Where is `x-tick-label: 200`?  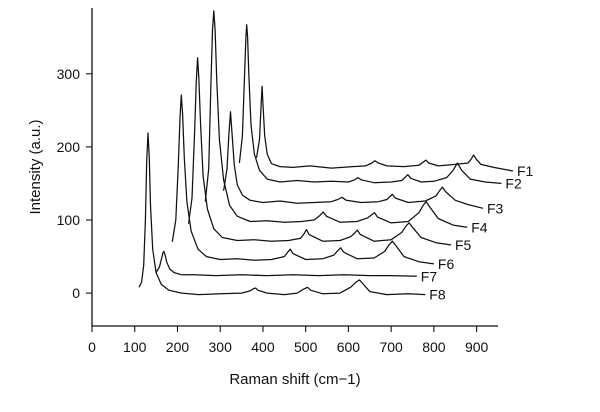
x-tick-label: 200 is located at coordinates (178, 347).